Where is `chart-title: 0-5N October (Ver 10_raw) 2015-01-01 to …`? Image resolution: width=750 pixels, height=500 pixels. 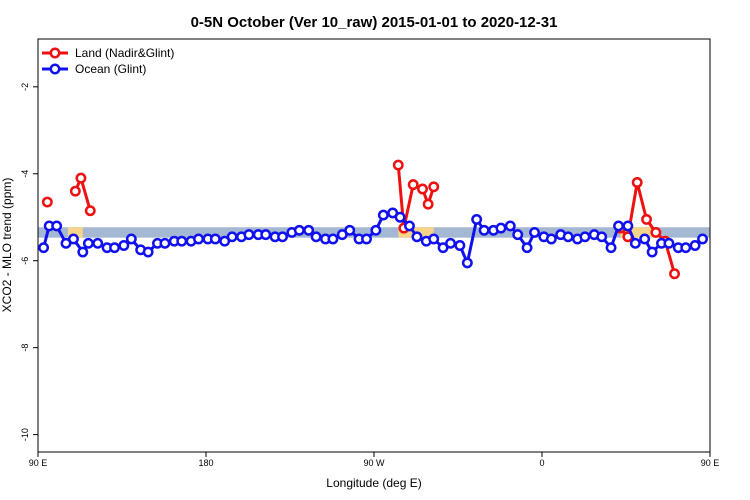
chart-title: 0-5N October (Ver 10_raw) 2015-01-01 to … is located at coordinates (374, 22).